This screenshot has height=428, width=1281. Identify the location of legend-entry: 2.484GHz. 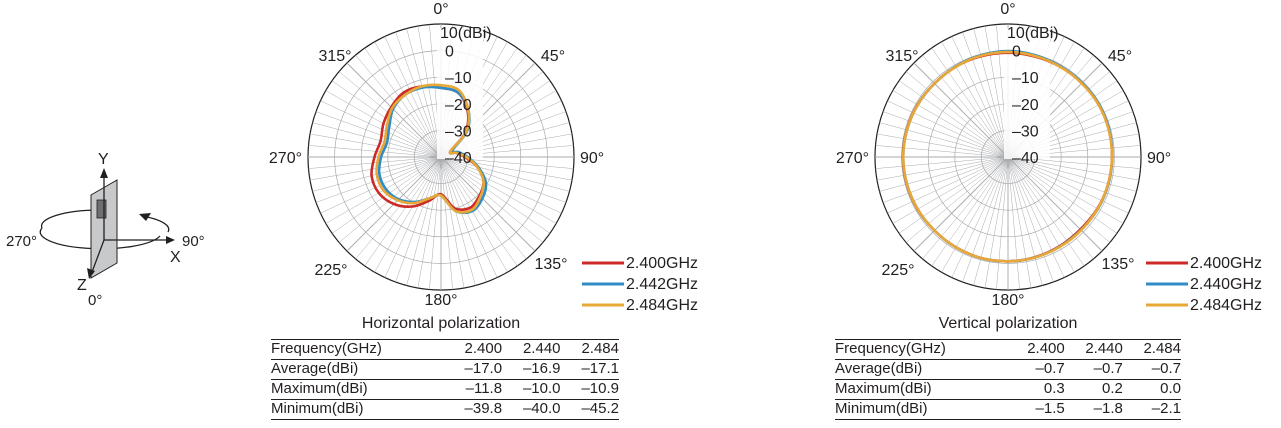
(662, 305).